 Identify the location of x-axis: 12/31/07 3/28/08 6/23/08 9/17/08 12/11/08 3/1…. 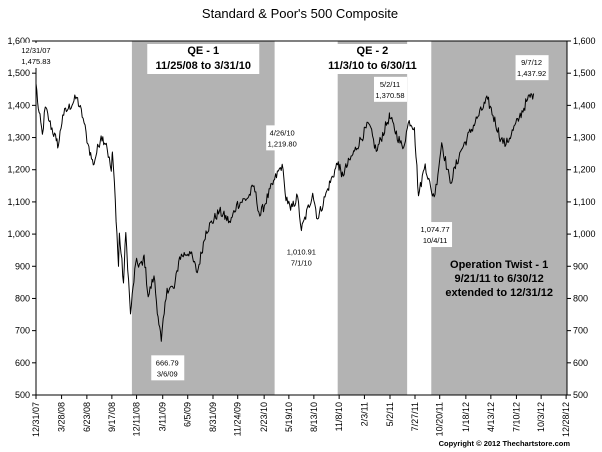
(301, 416).